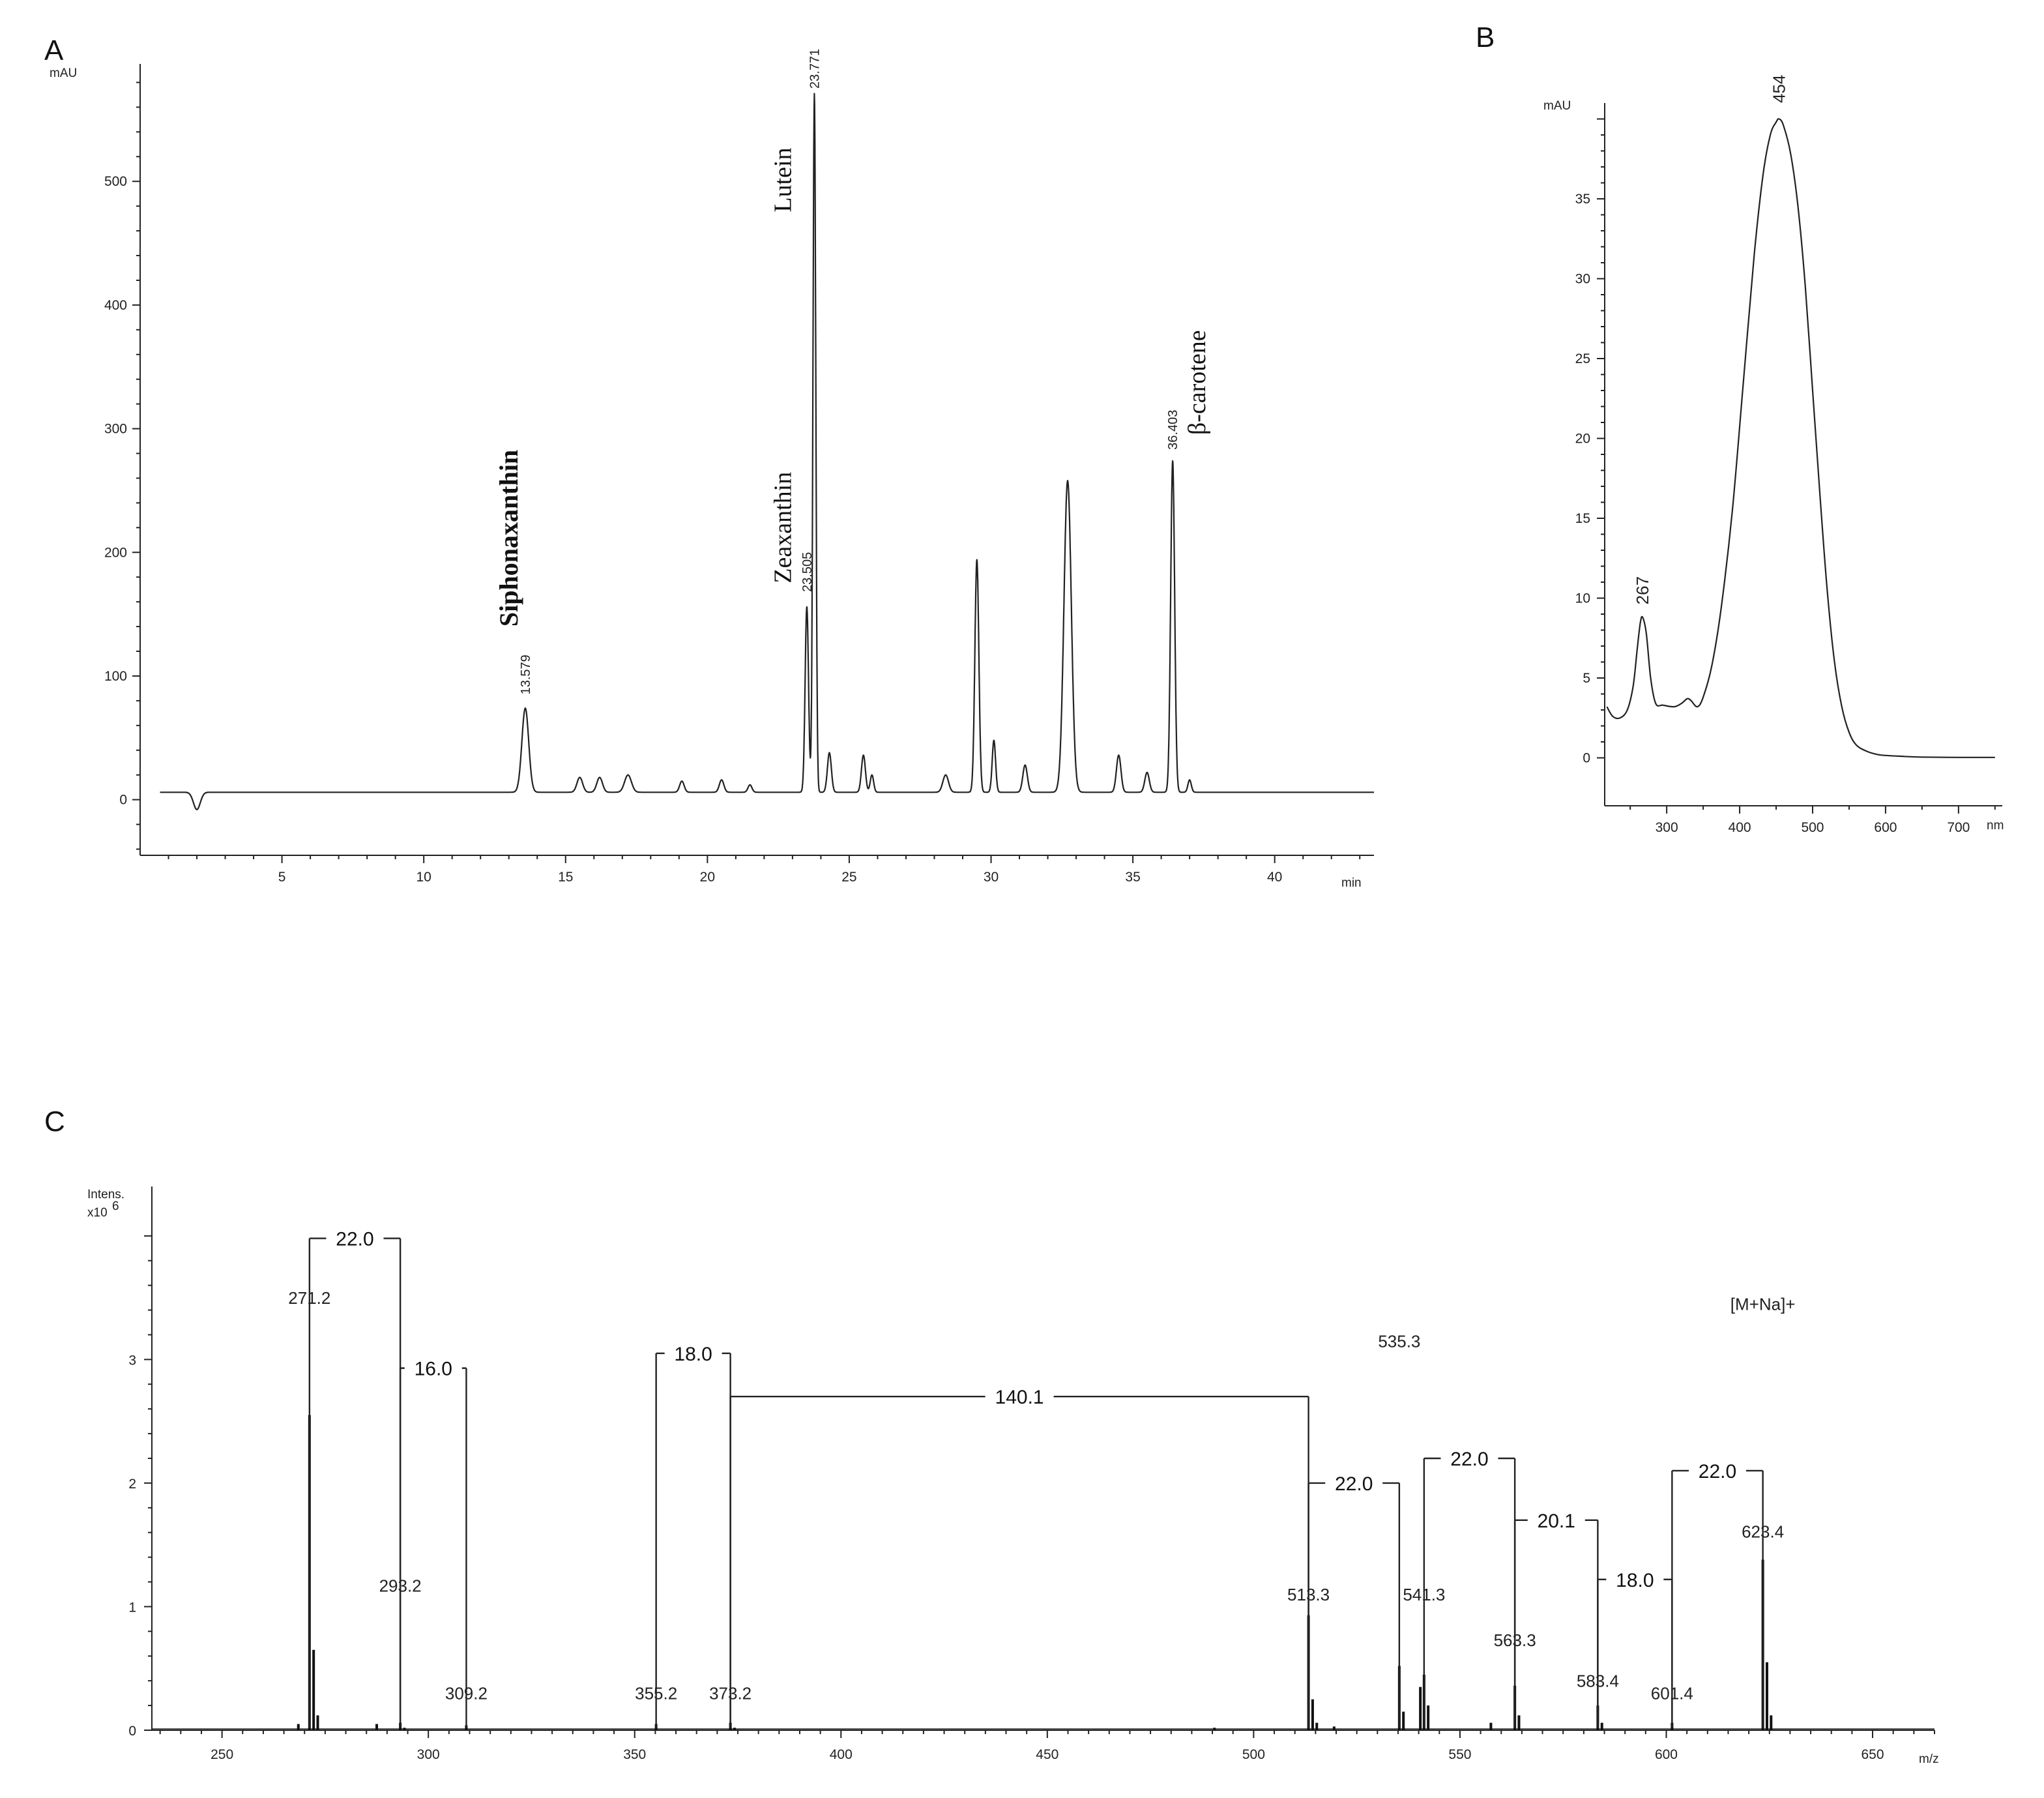  What do you see at coordinates (222, 1755) in the screenshot?
I see `panel-c-x-tick-label: 250` at bounding box center [222, 1755].